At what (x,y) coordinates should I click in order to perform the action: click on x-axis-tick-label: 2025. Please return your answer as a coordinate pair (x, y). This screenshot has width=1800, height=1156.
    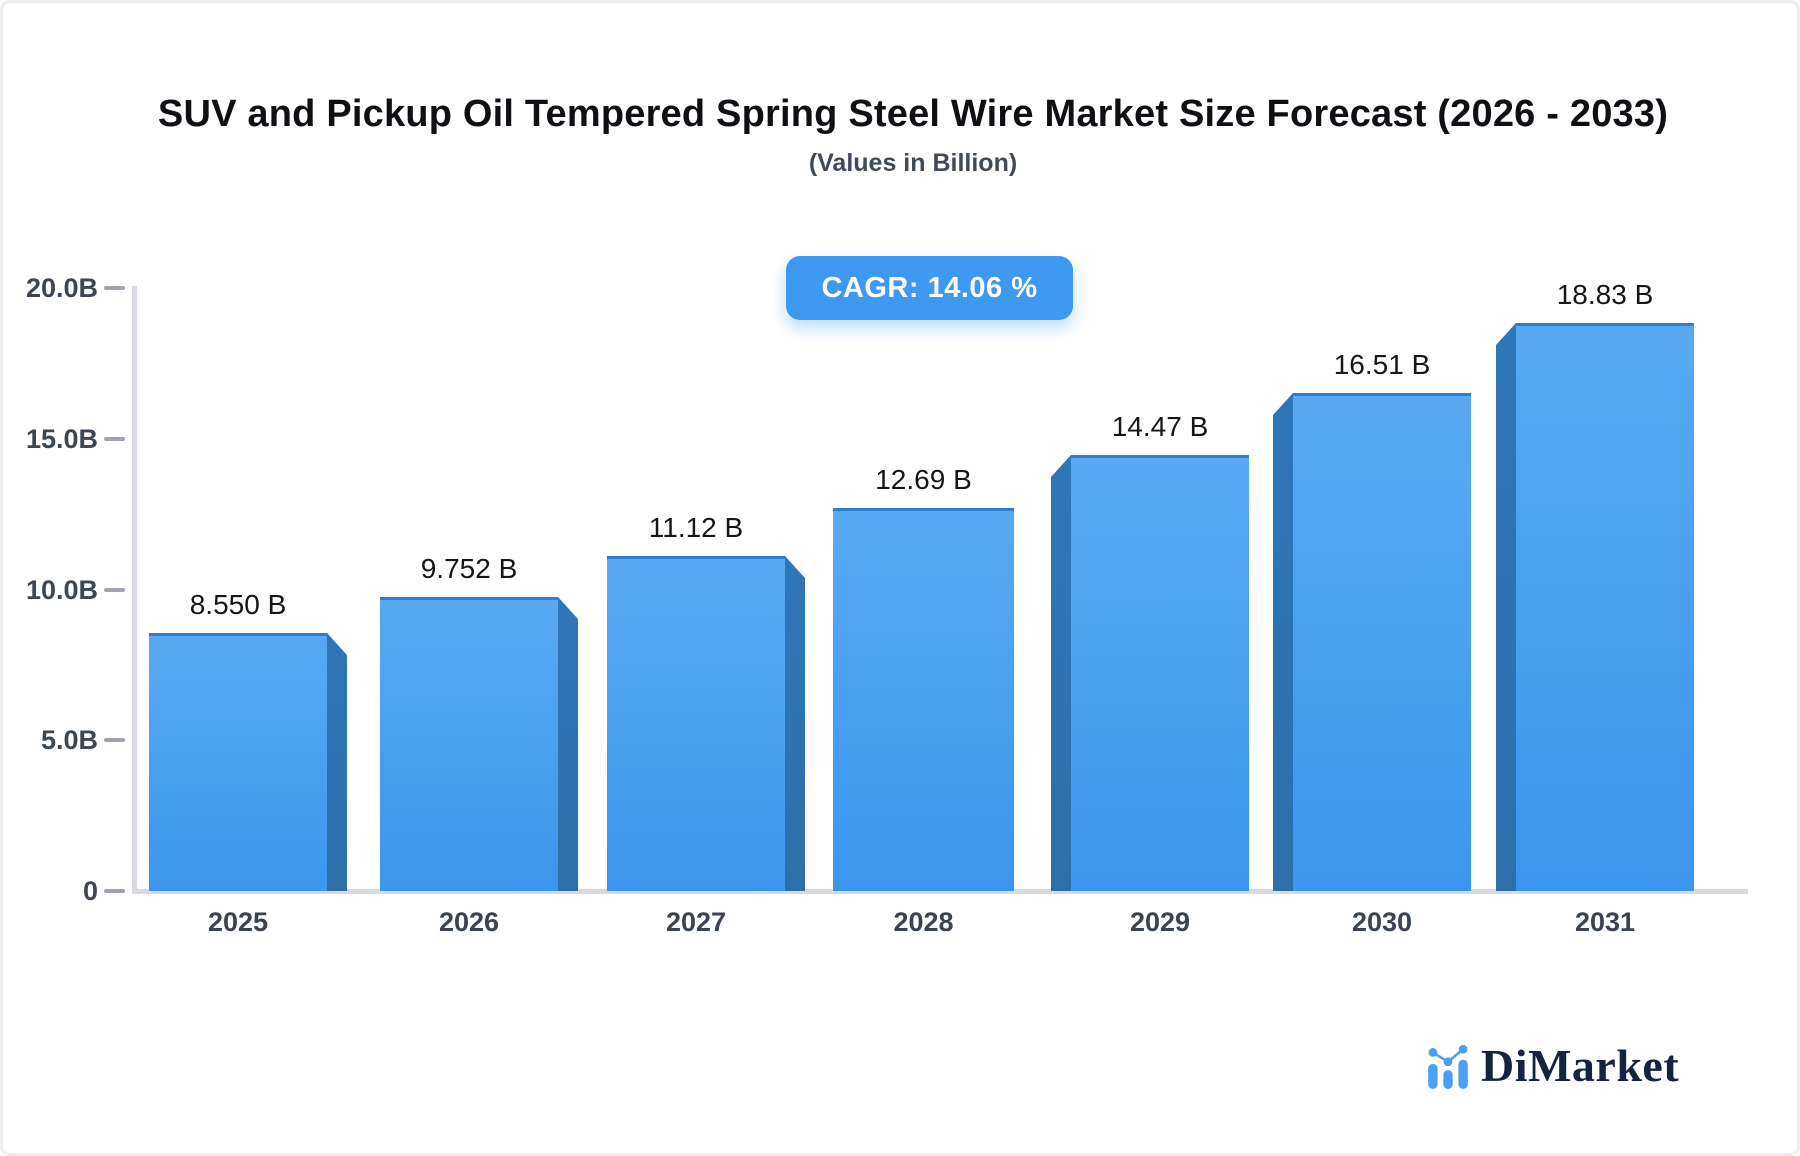
    Looking at the image, I should click on (238, 922).